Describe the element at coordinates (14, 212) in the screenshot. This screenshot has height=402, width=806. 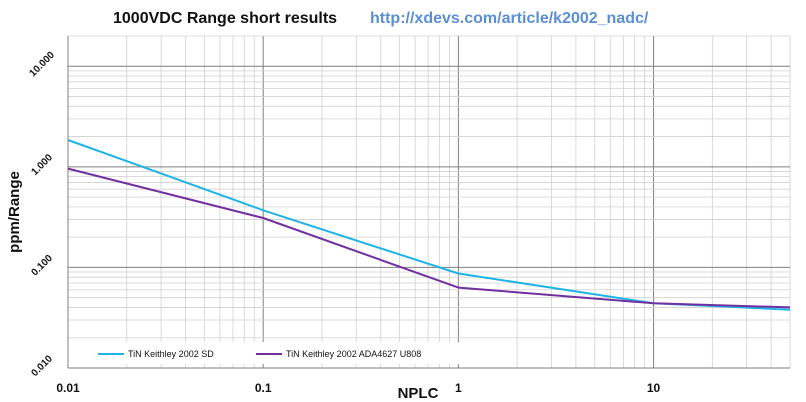
I see `y-axis-label: ppm/Range` at that location.